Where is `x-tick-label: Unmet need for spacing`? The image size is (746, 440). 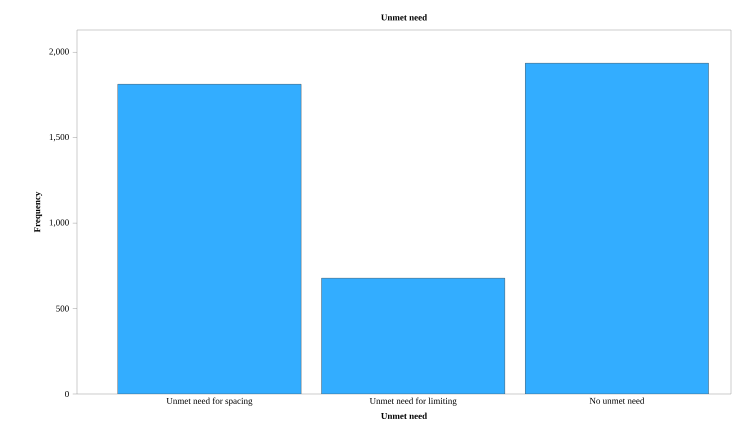
x-tick-label: Unmet need for spacing is located at coordinates (209, 402).